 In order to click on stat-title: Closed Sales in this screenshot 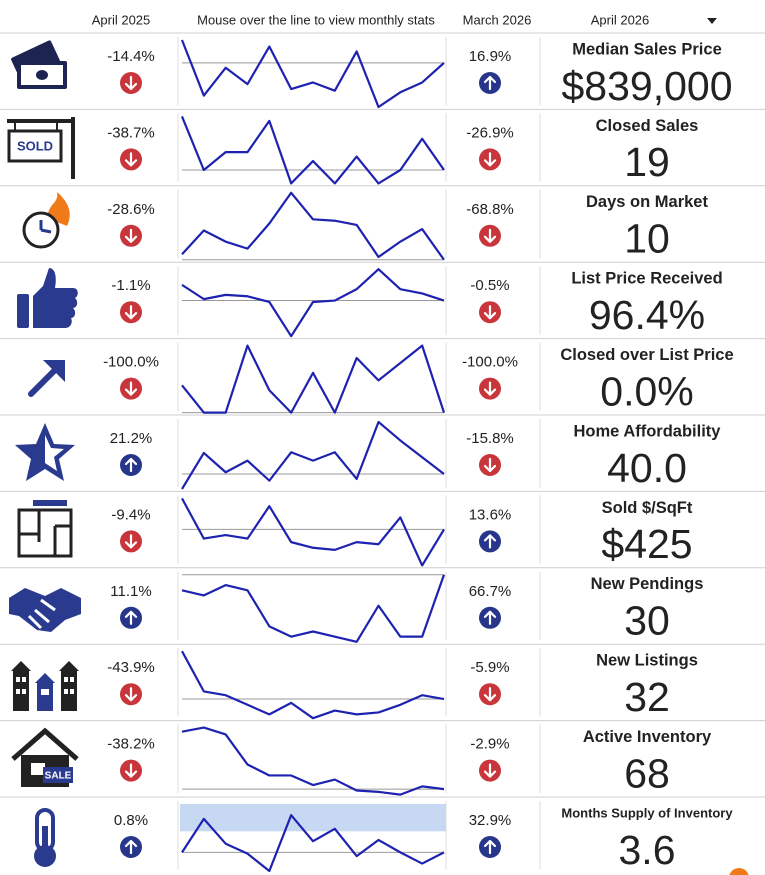, I will do `click(647, 126)`.